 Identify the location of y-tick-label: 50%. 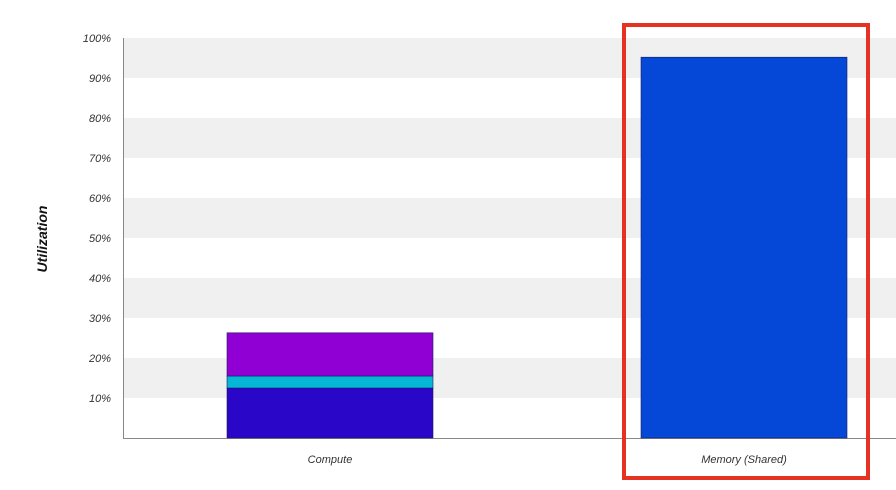
(100, 239).